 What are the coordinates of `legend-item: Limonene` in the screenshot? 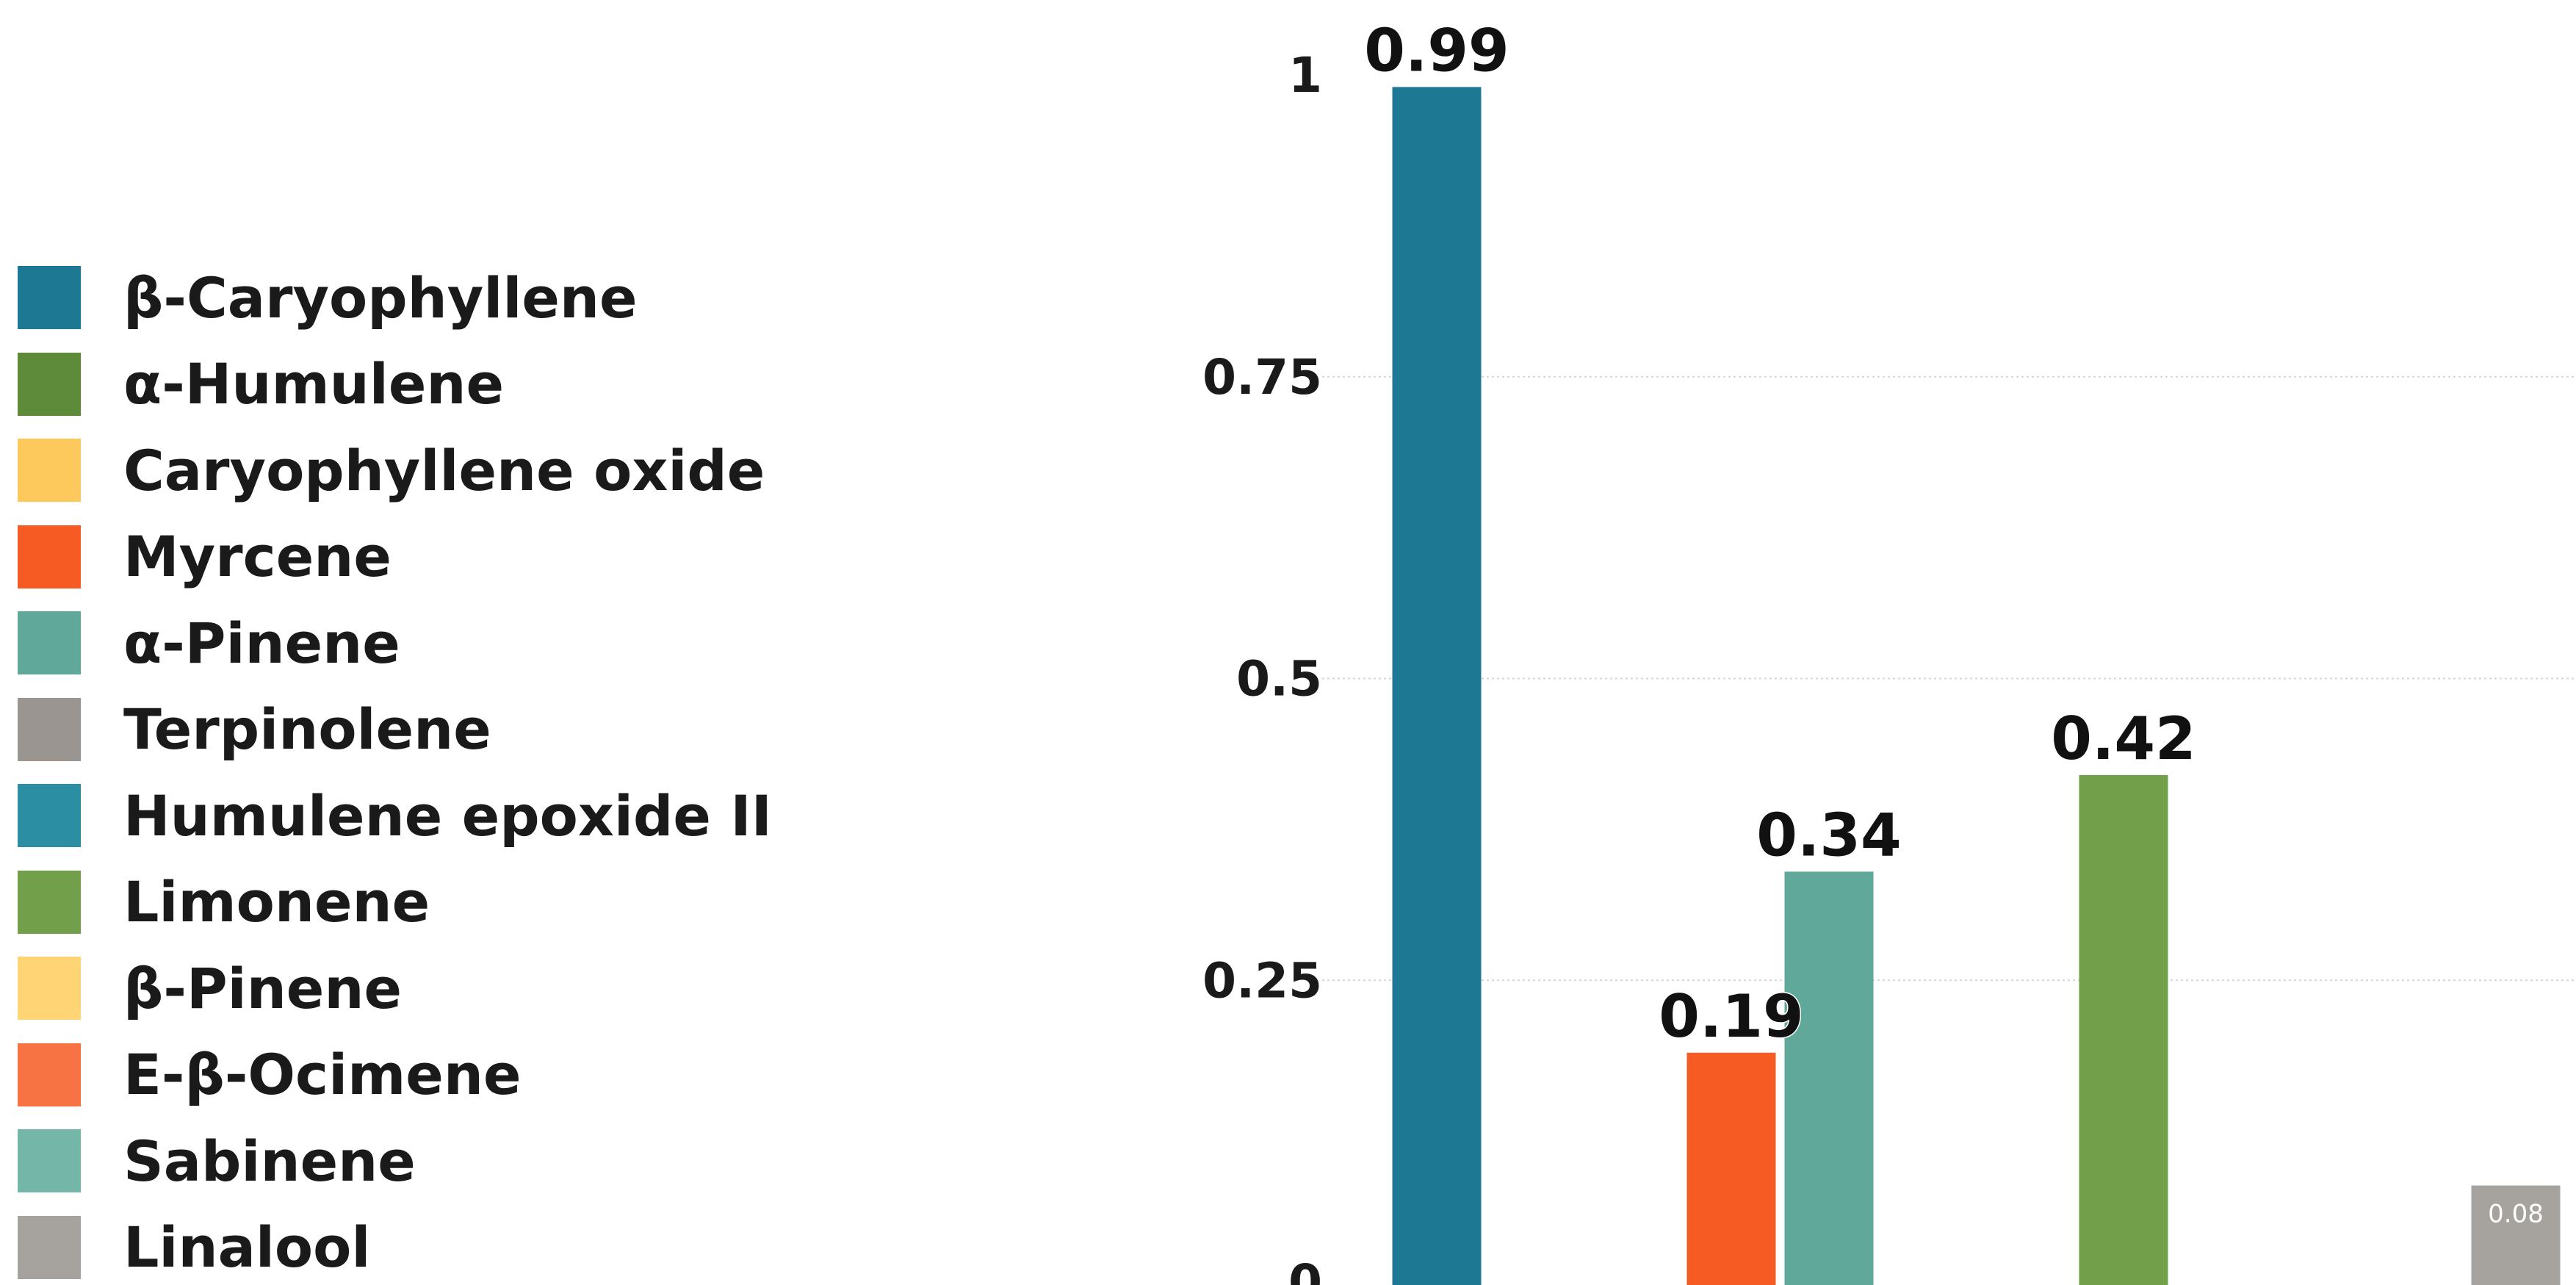 It's located at (224, 902).